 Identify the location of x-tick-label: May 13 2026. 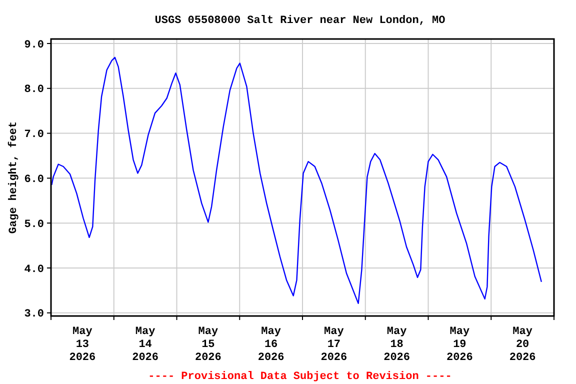
(82, 345).